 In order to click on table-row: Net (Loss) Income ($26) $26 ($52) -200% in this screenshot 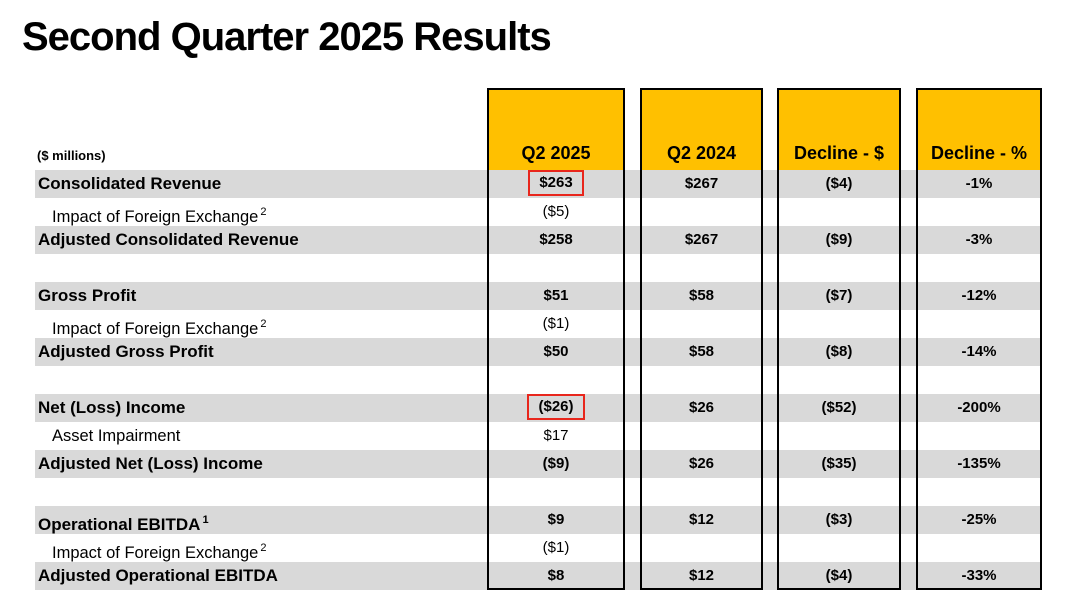, I will do `click(538, 408)`.